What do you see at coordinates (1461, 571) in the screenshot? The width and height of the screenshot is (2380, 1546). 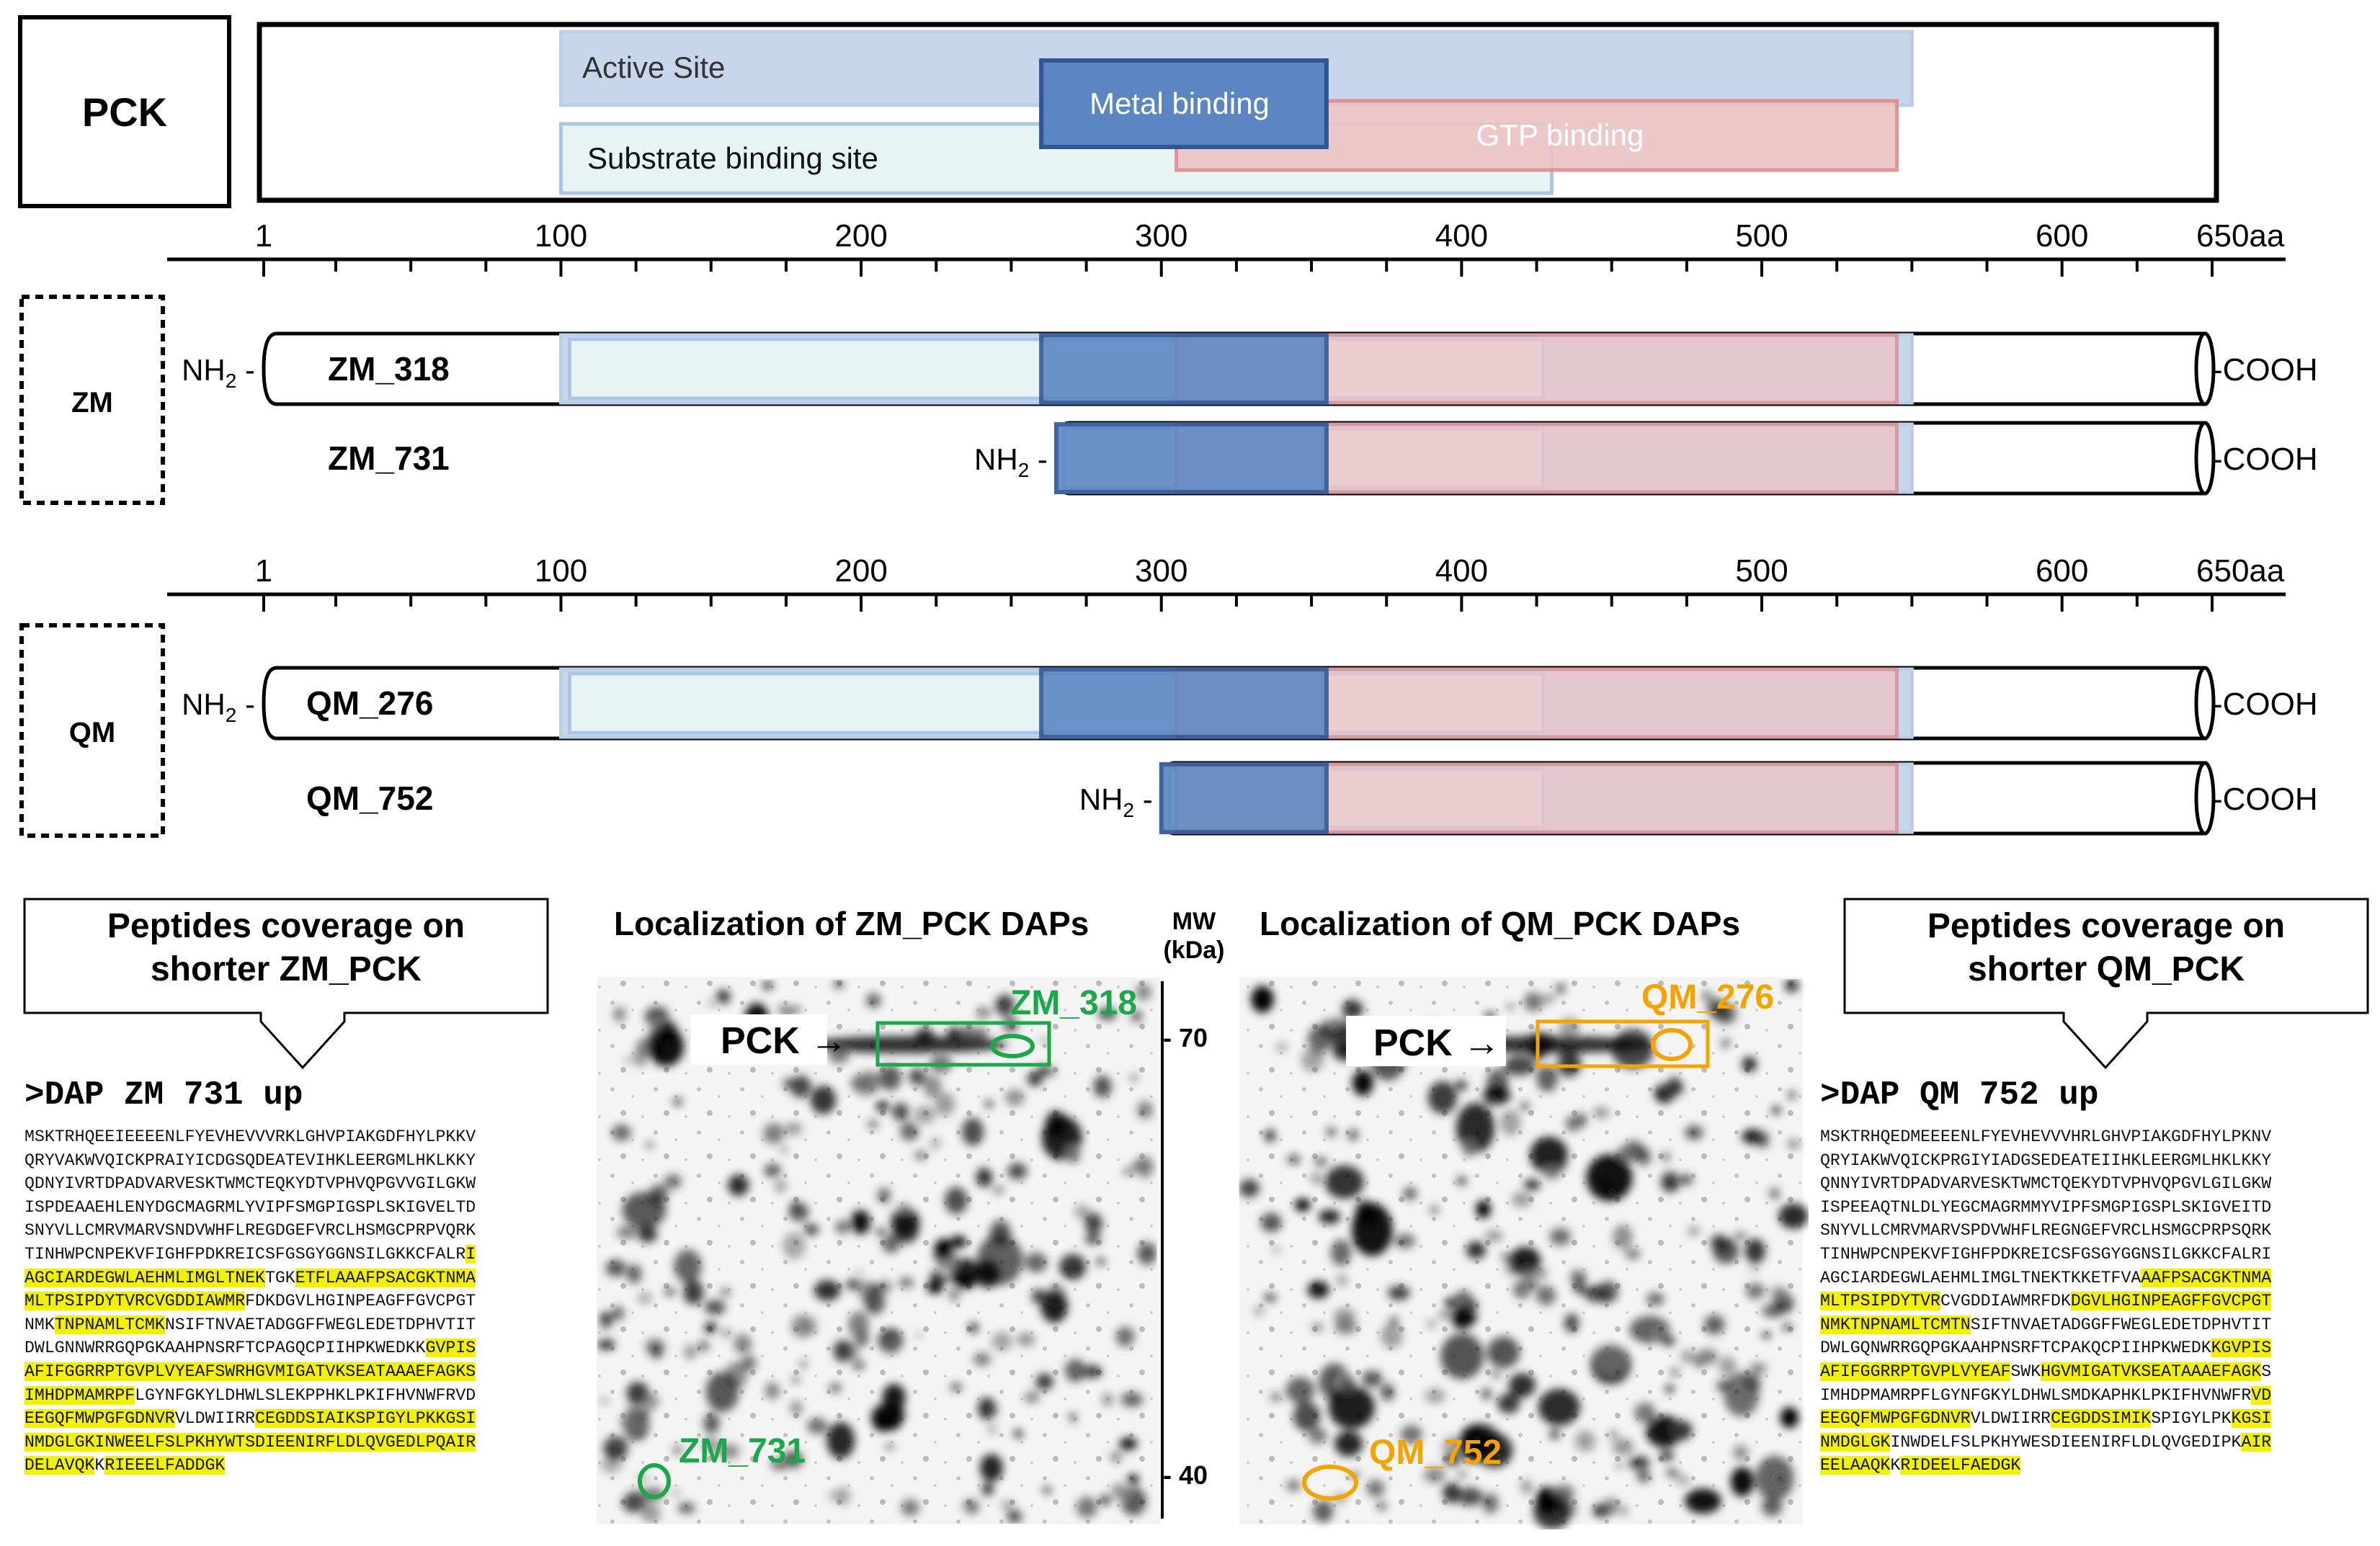 I see `qm-axis-tick-label: 400` at bounding box center [1461, 571].